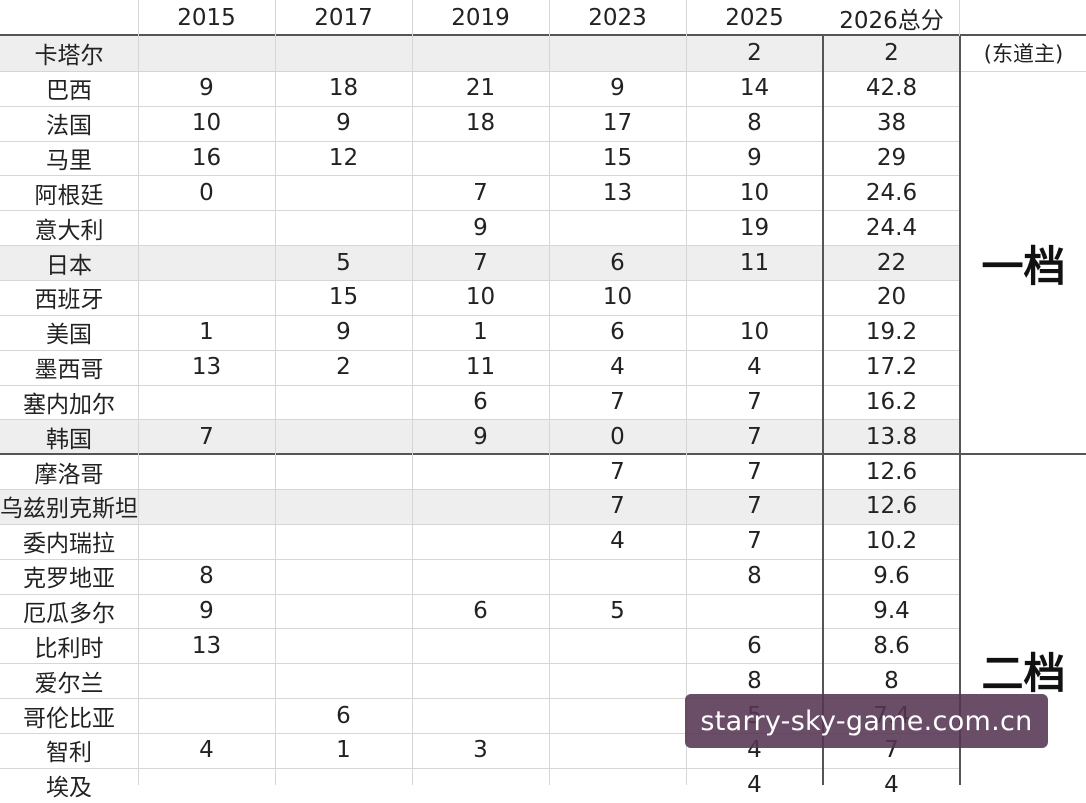 This screenshot has width=1086, height=803. Describe the element at coordinates (69, 788) in the screenshot. I see `team-name: 埃及` at that location.